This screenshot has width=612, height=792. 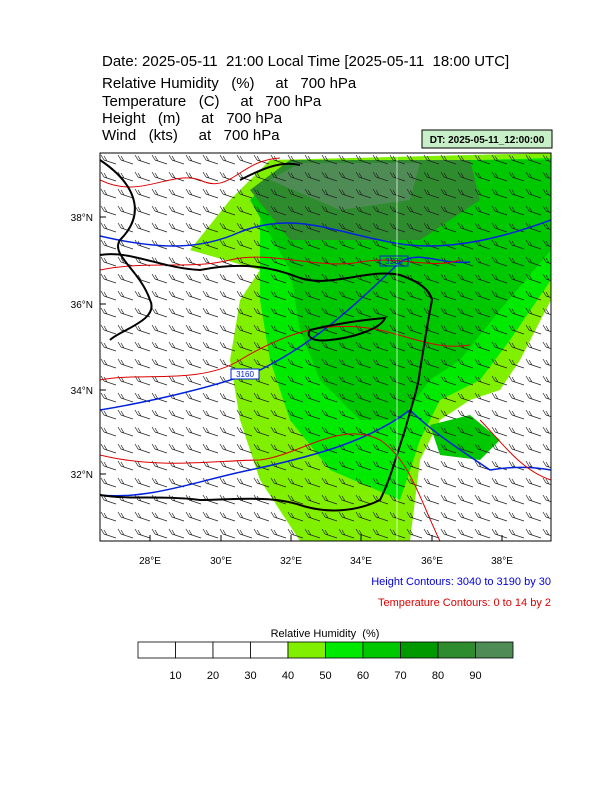 What do you see at coordinates (361, 561) in the screenshot?
I see `lon-label: 34°E` at bounding box center [361, 561].